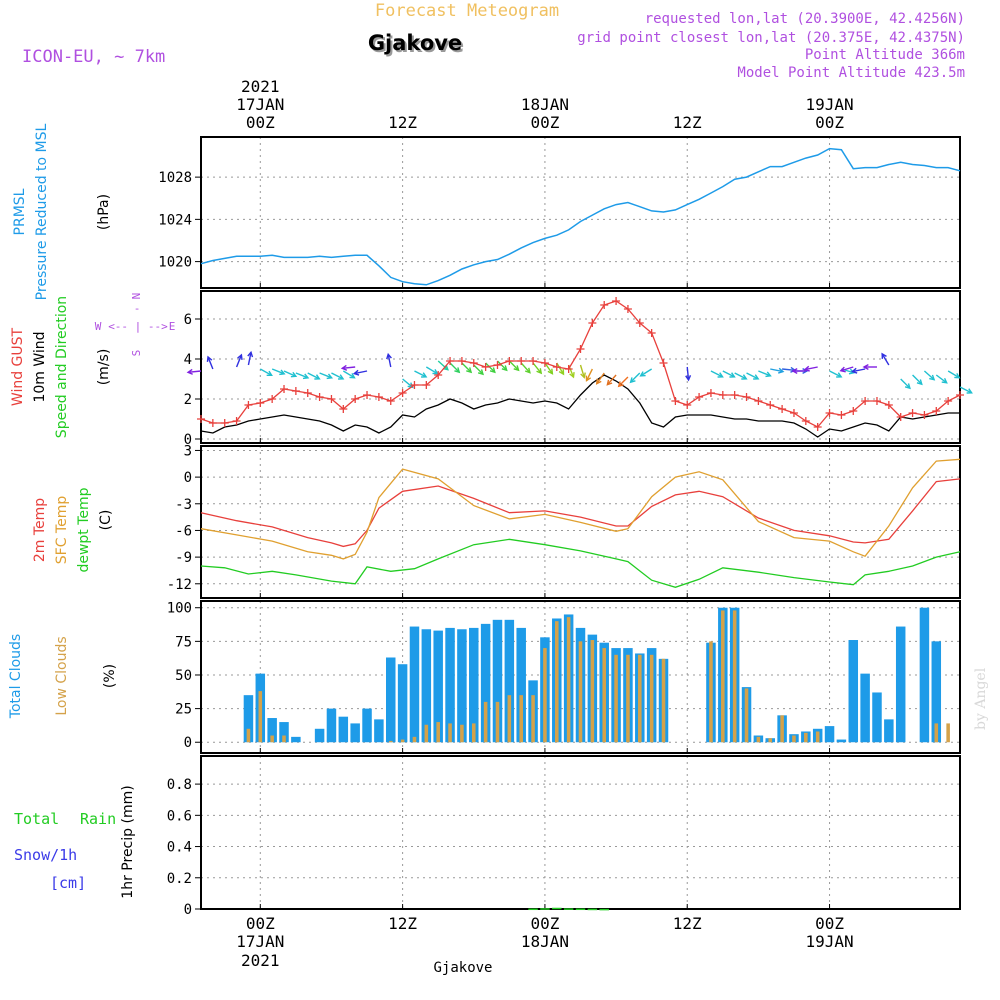  Describe the element at coordinates (84, 529) in the screenshot. I see `dewpoint-label: dewpt Temp` at that location.